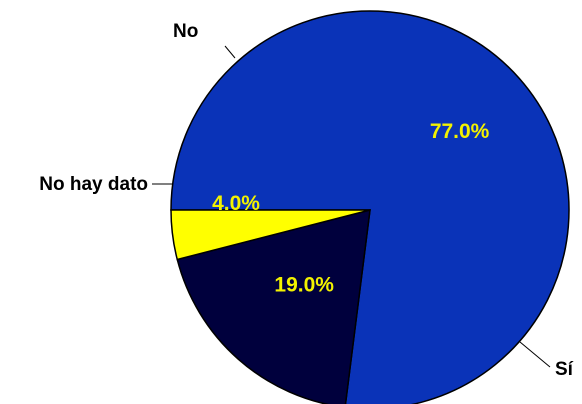 This screenshot has height=404, width=582. What do you see at coordinates (93, 184) in the screenshot?
I see `category-label-no-hay-dato: No hay dato` at bounding box center [93, 184].